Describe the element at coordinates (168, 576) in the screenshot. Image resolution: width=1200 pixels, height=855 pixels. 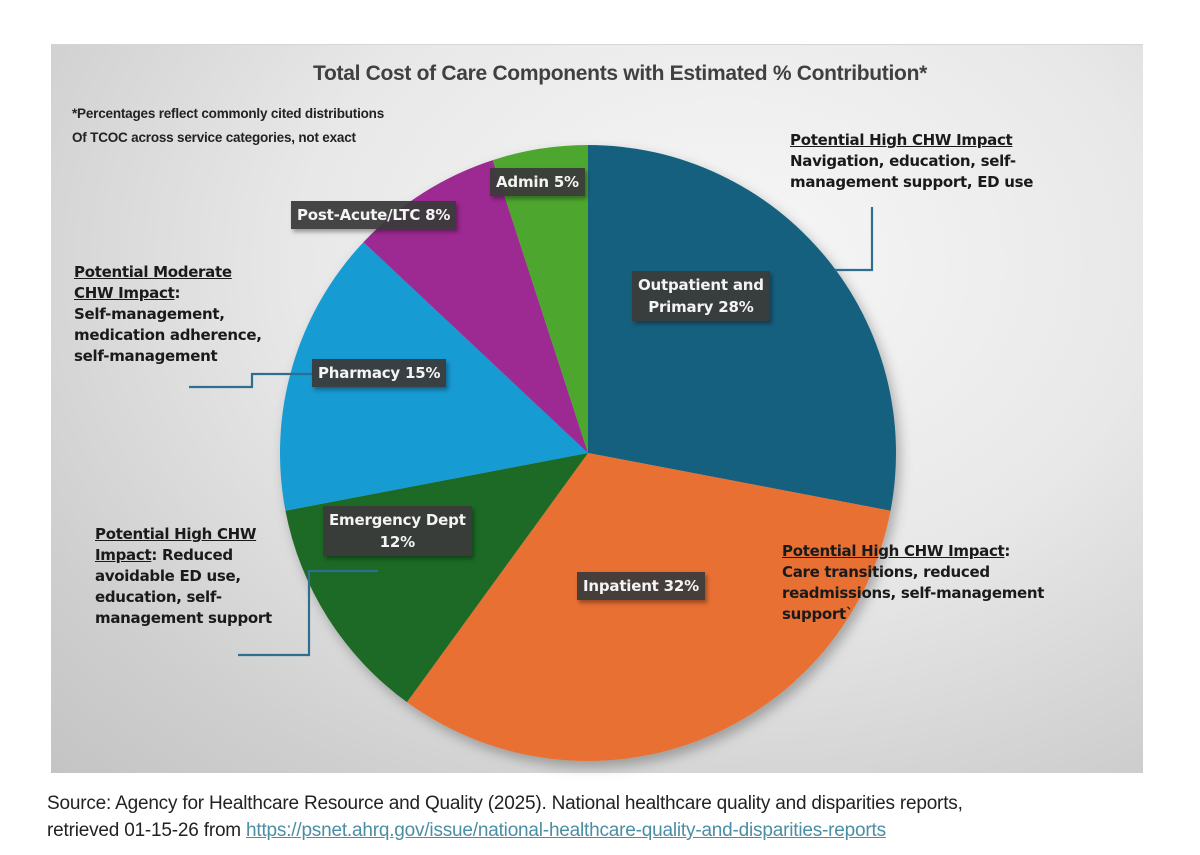
I see `annotation-line: avoidable ED use,` at that location.